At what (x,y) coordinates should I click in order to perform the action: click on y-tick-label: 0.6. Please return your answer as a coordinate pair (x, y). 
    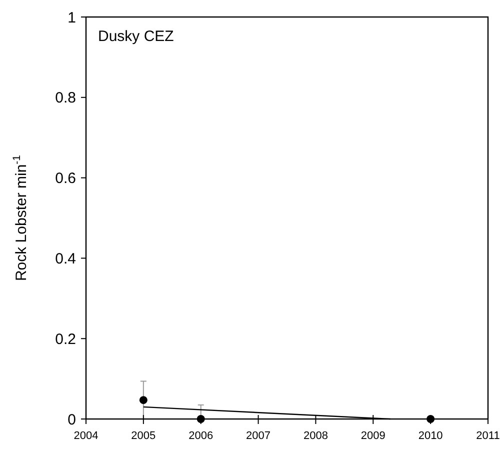
    Looking at the image, I should click on (65, 179).